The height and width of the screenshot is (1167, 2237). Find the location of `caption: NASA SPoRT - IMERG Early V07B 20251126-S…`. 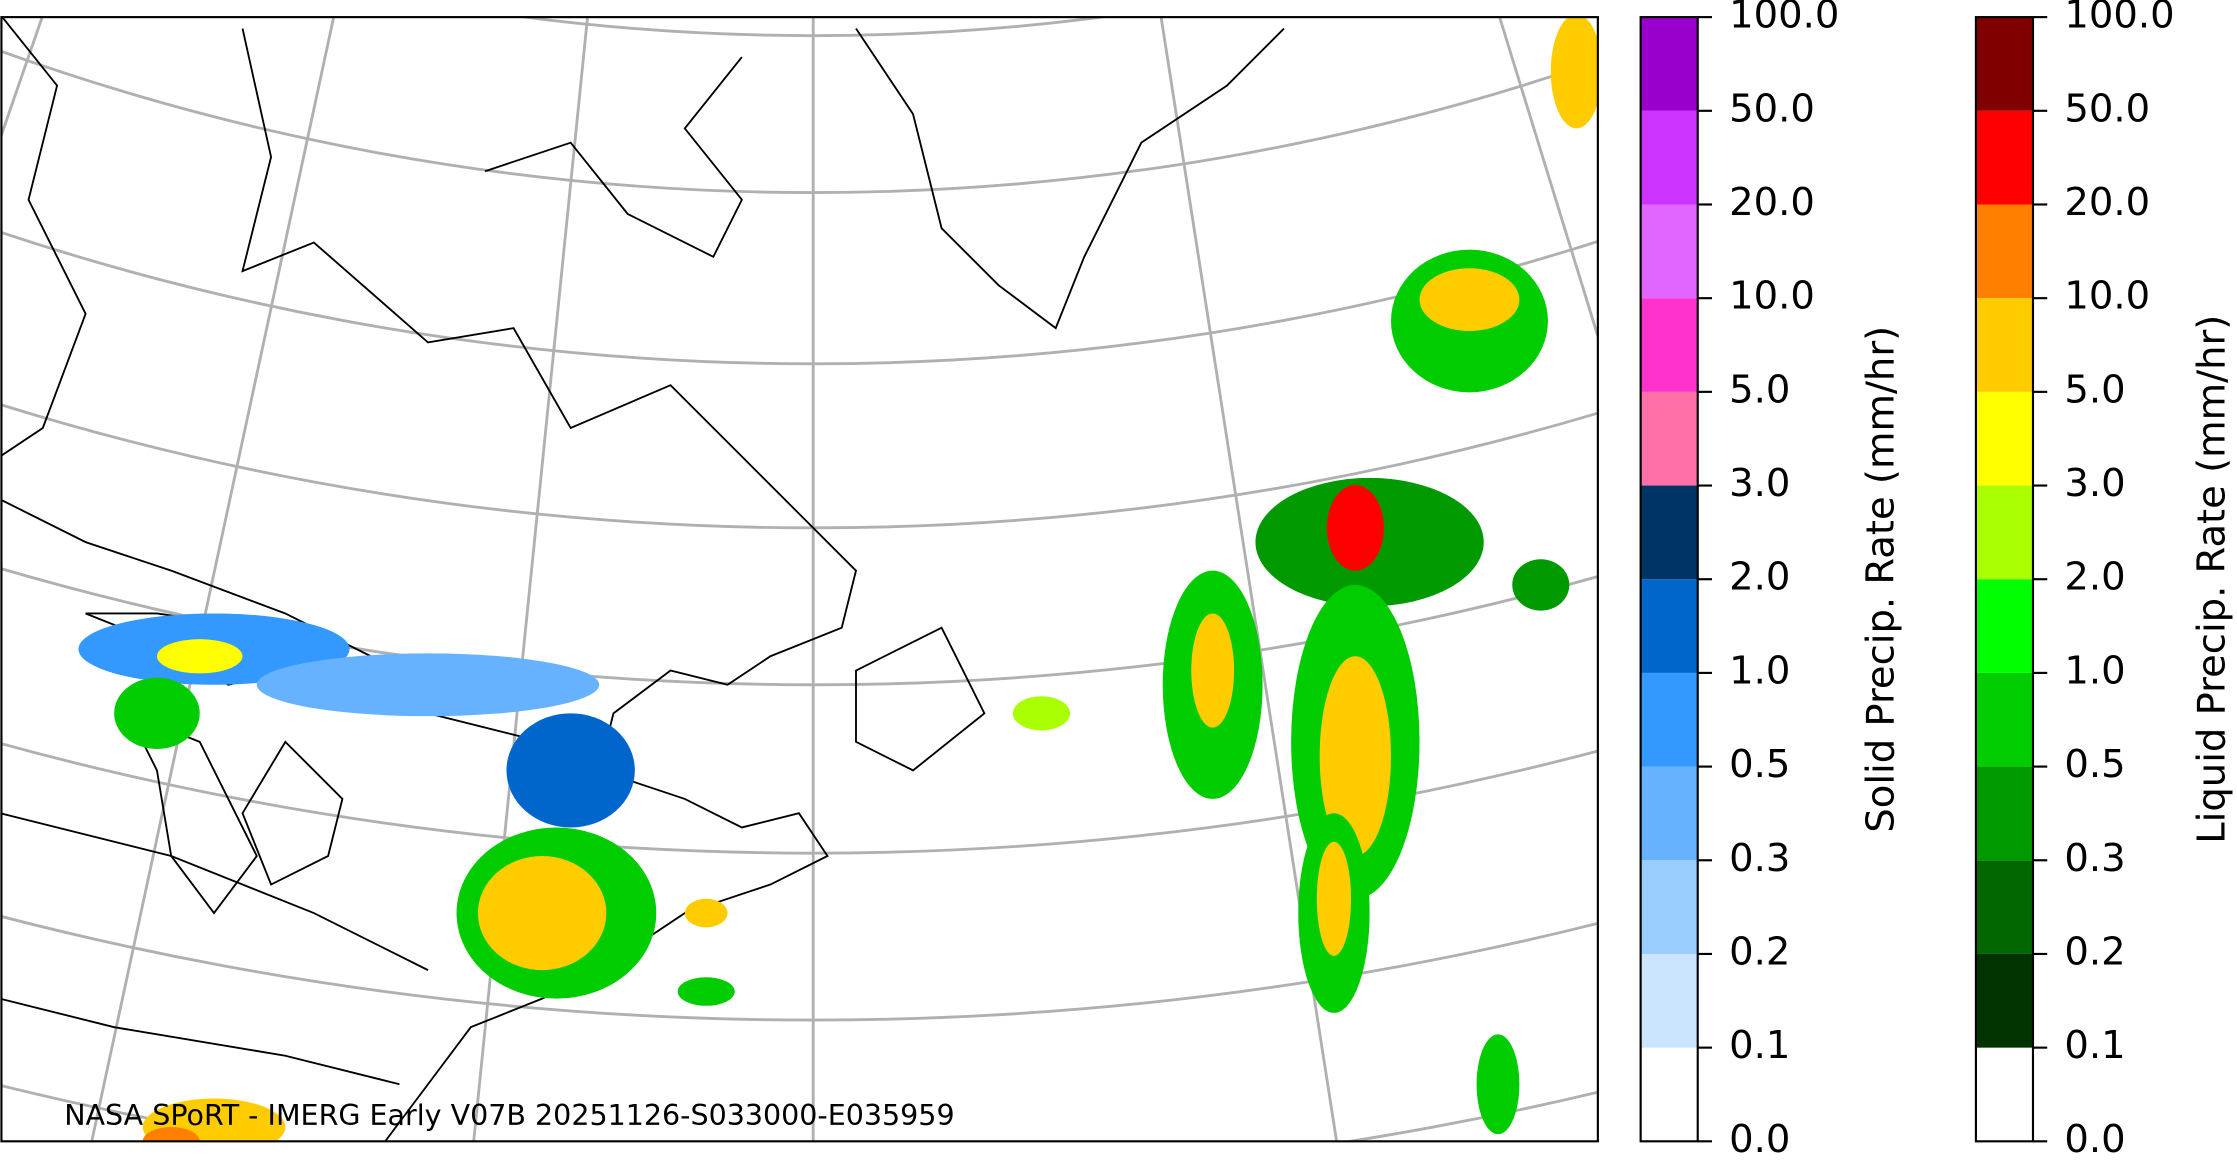

caption: NASA SPoRT - IMERG Early V07B 20251126-S… is located at coordinates (509, 1115).